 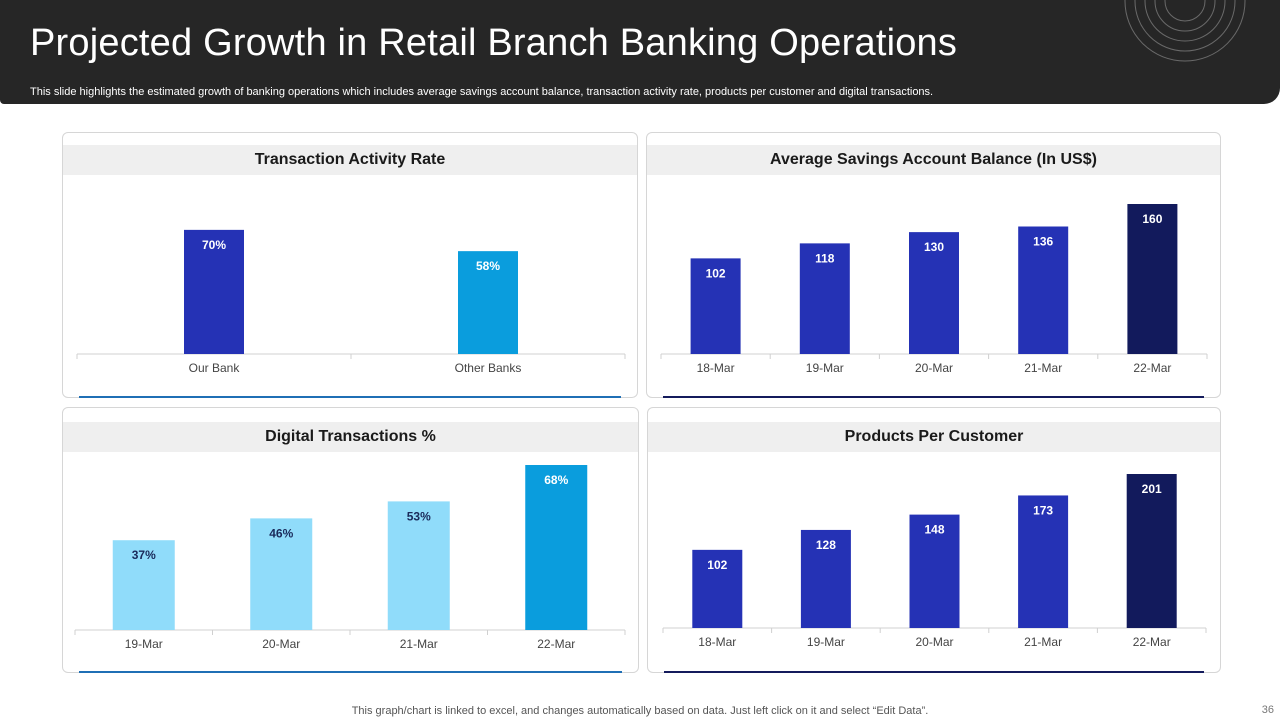 What do you see at coordinates (934, 530) in the screenshot?
I see `data-label: 148` at bounding box center [934, 530].